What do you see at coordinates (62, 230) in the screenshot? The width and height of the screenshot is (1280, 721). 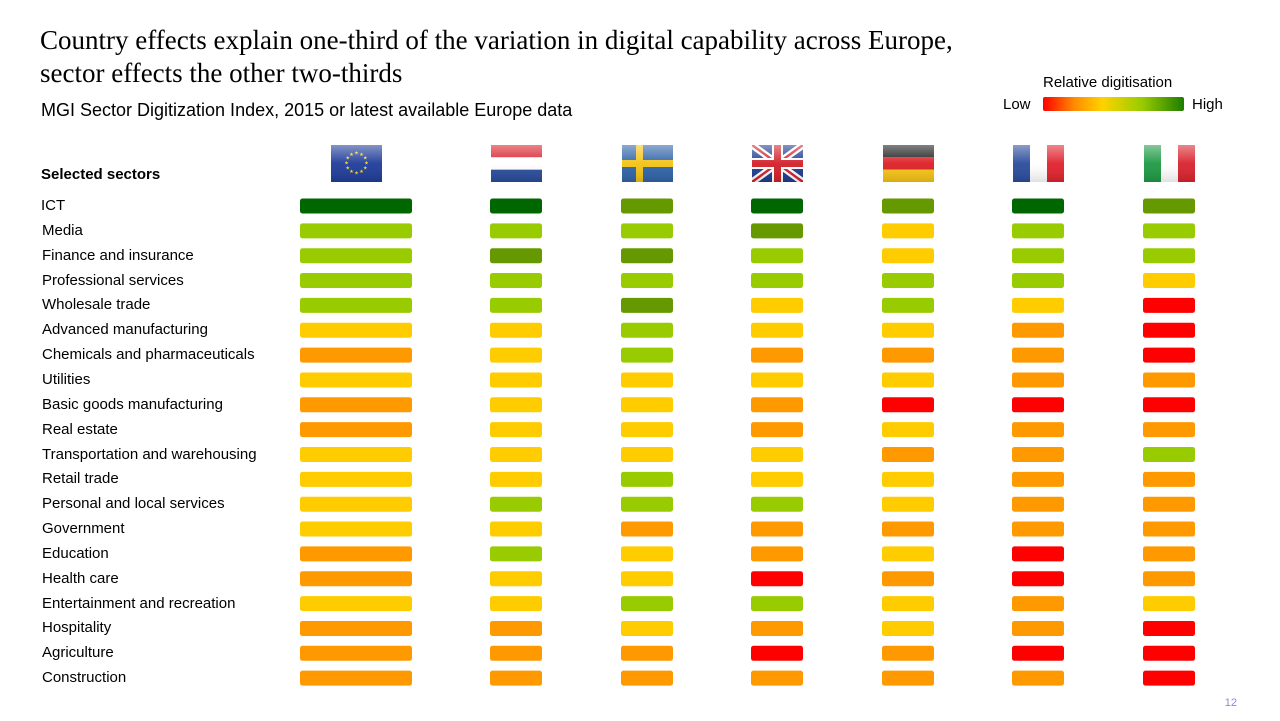 I see `sector-label: Media` at bounding box center [62, 230].